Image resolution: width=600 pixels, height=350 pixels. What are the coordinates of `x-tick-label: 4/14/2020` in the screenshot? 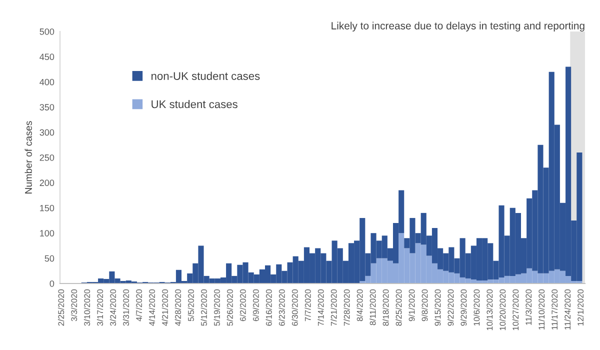 It's located at (151, 307).